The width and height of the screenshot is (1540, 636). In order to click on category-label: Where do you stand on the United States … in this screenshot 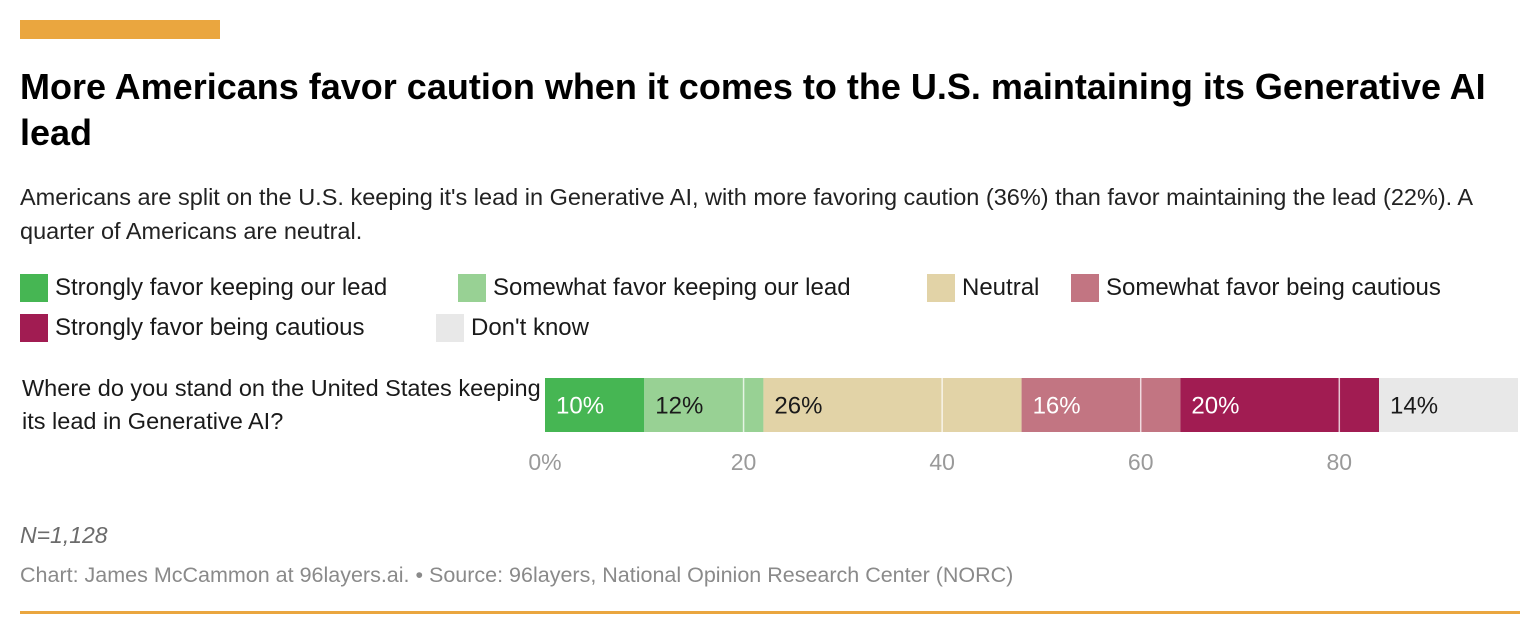, I will do `click(281, 404)`.